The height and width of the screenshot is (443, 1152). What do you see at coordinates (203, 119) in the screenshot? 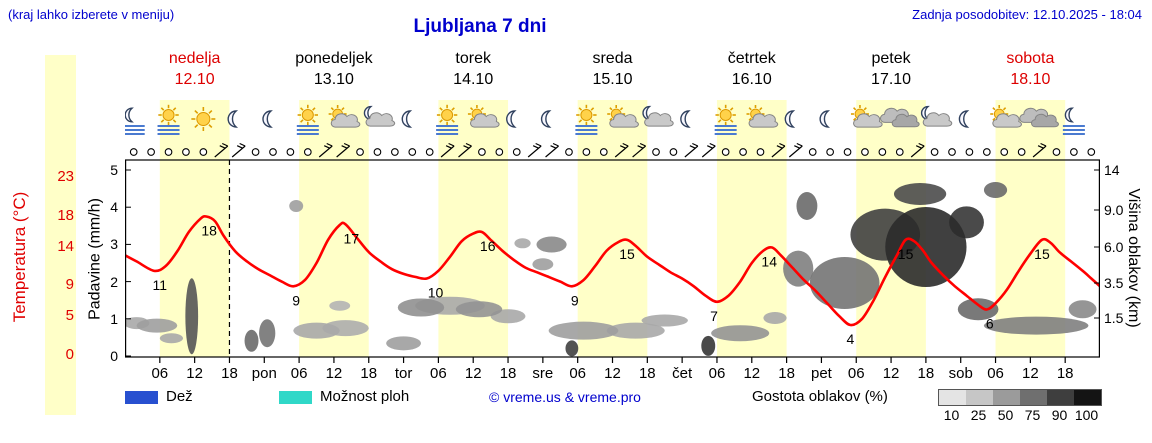
I see `sun-icon` at bounding box center [203, 119].